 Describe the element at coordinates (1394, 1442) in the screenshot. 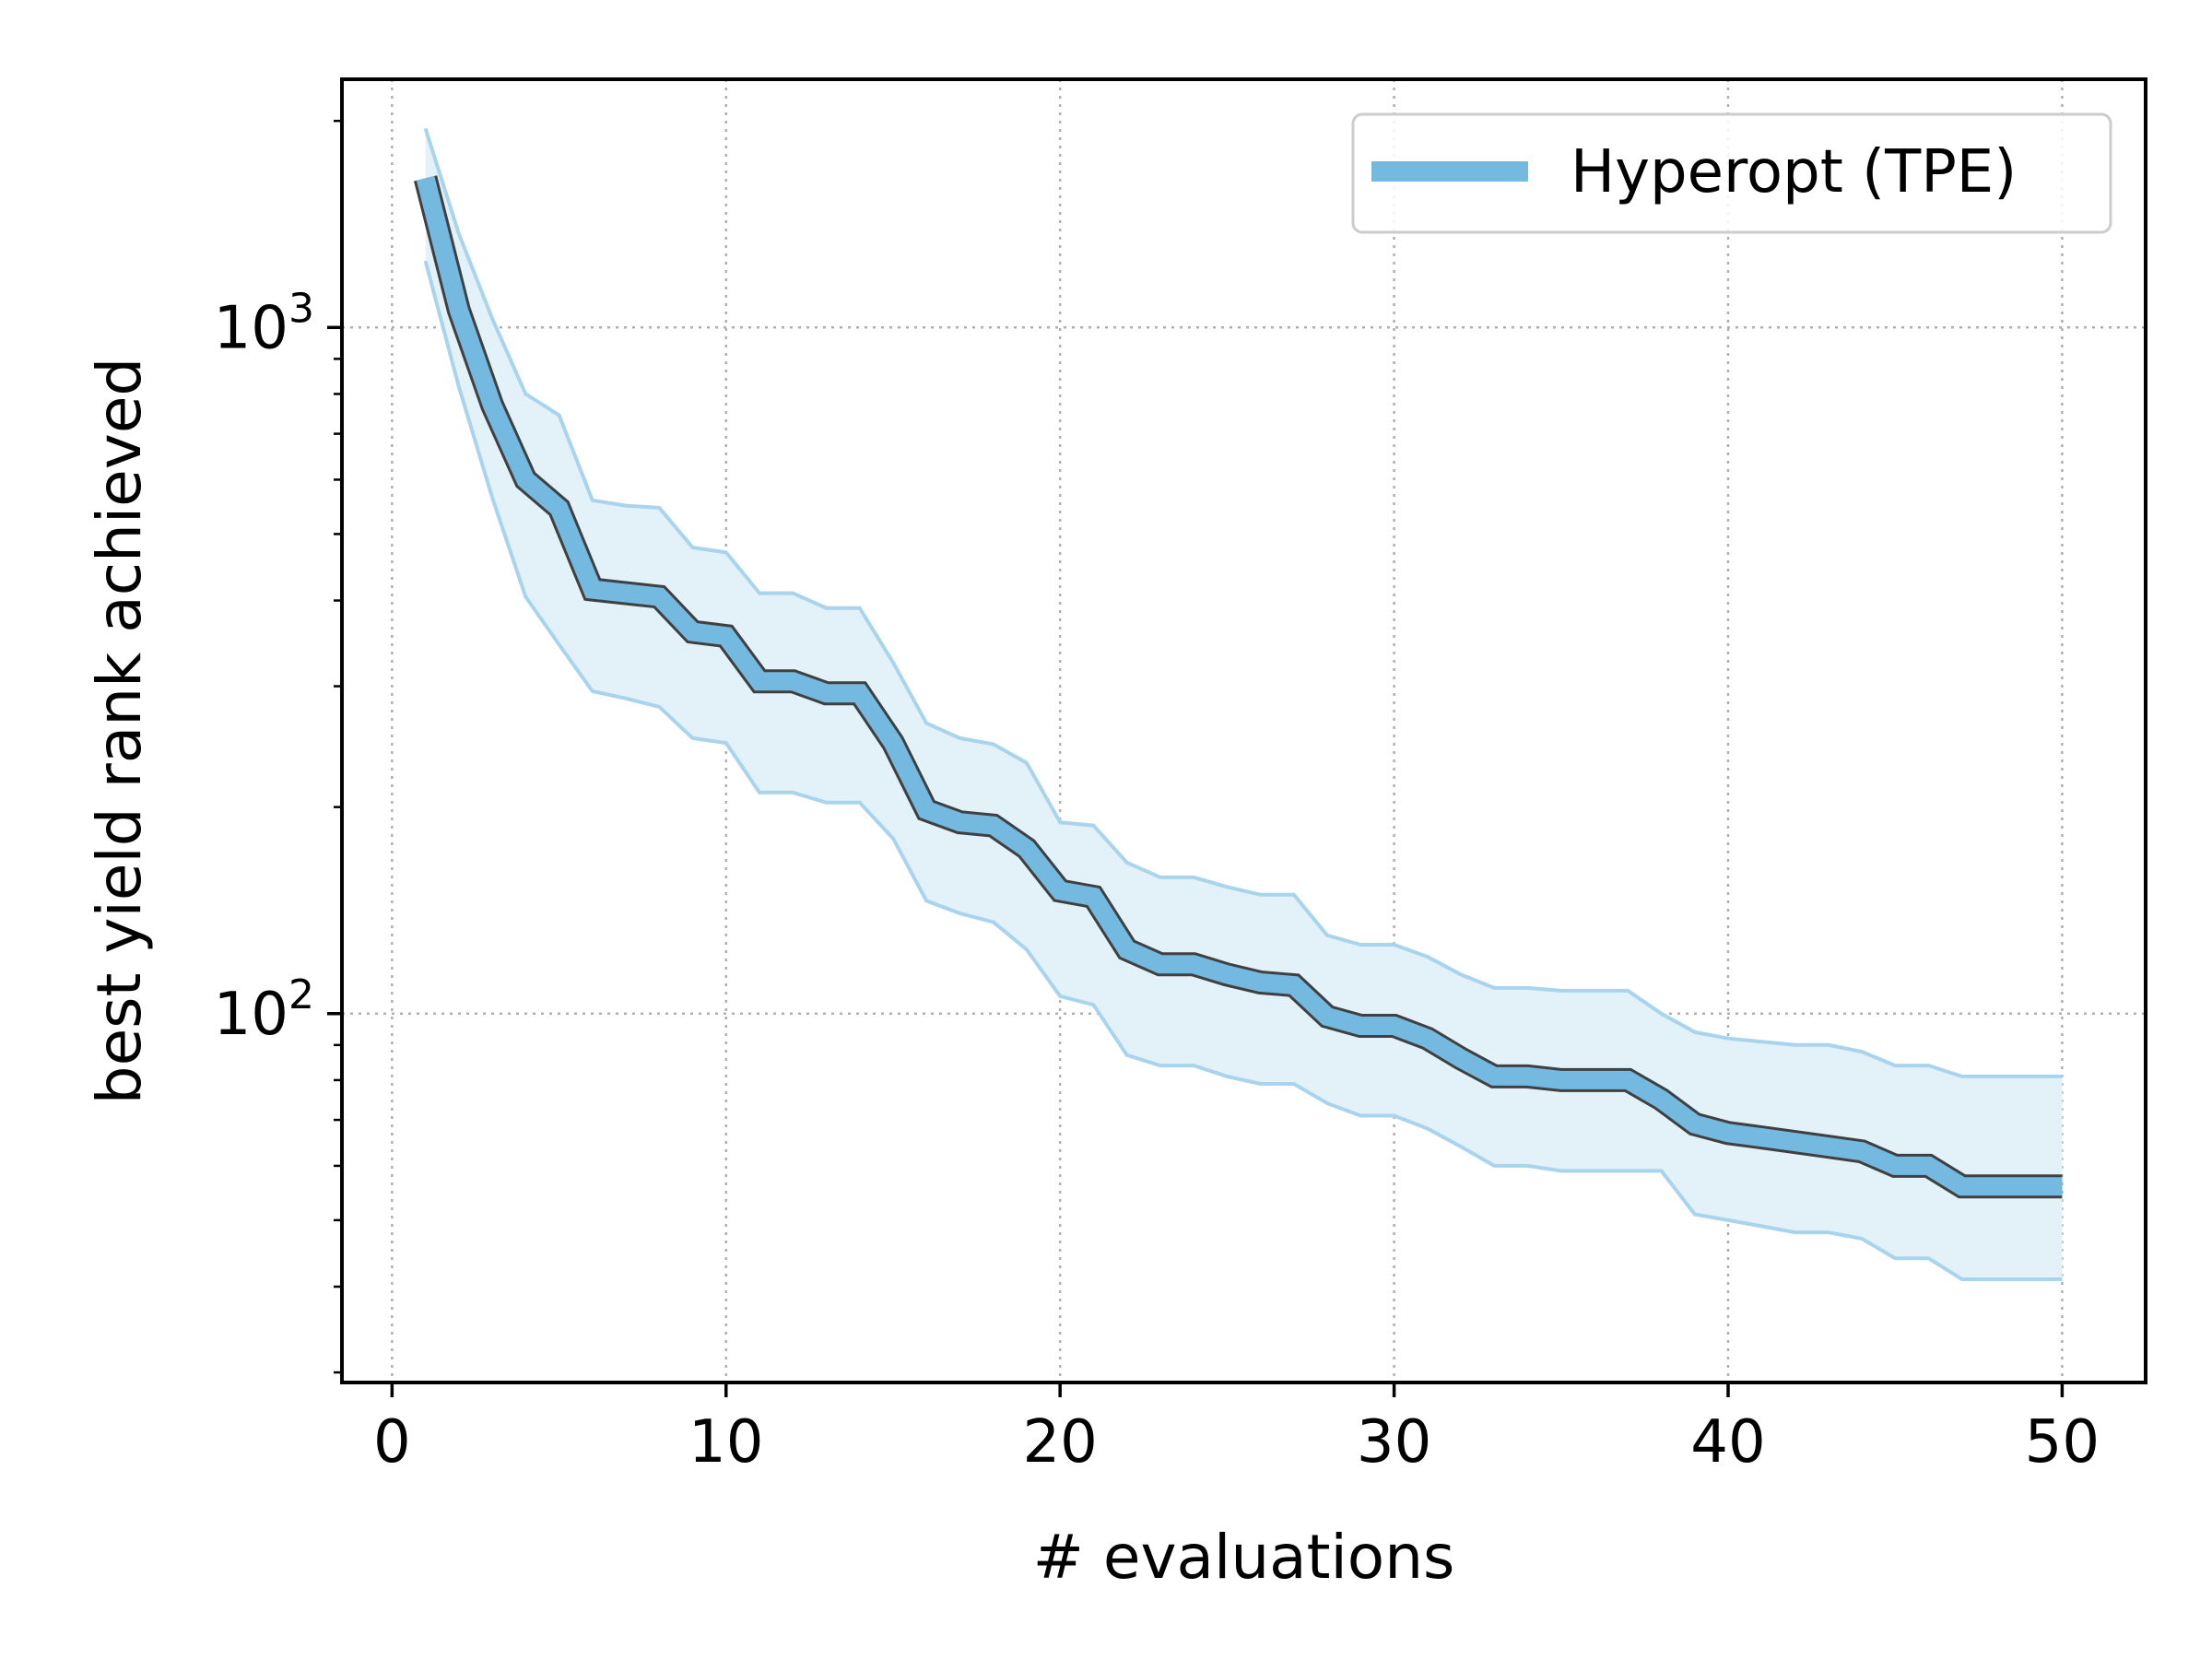

I see `x-tick-label: 30` at that location.